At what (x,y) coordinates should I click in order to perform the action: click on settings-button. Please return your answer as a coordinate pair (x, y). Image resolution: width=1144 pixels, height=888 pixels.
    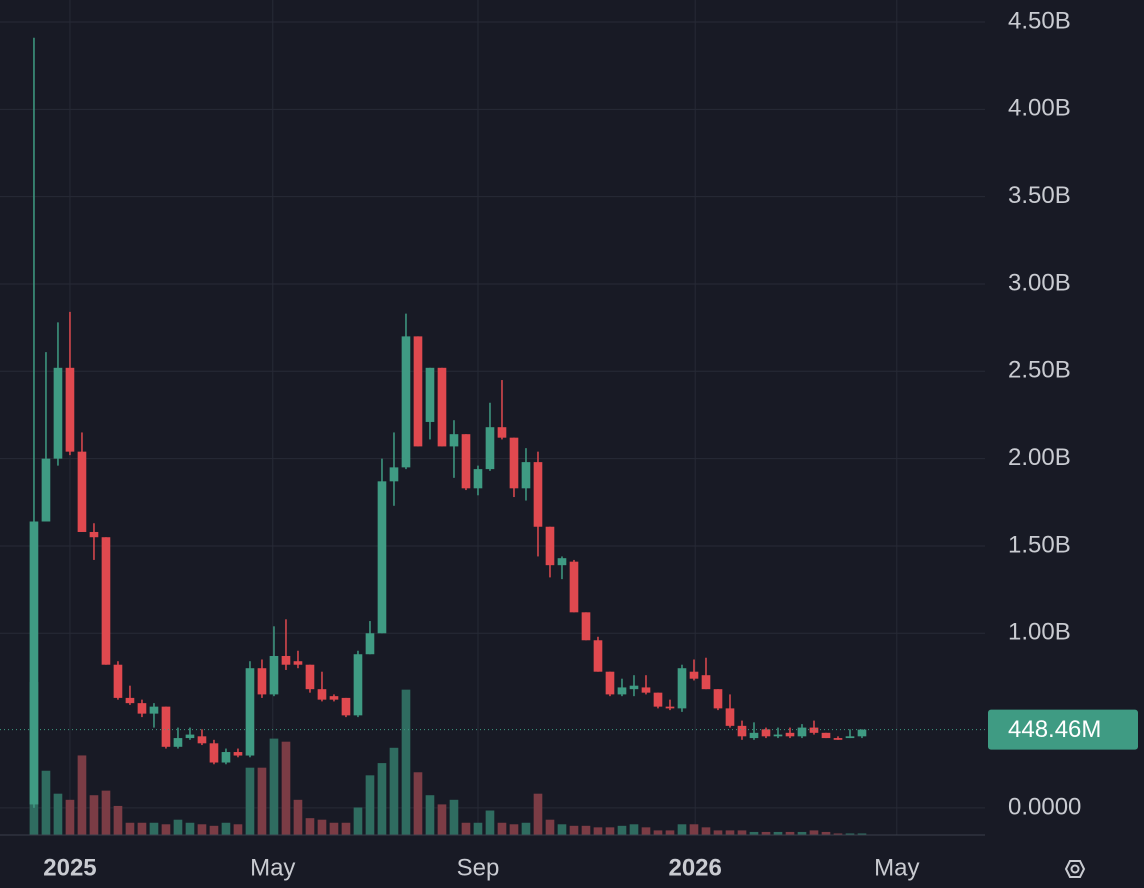
    Looking at the image, I should click on (1075, 869).